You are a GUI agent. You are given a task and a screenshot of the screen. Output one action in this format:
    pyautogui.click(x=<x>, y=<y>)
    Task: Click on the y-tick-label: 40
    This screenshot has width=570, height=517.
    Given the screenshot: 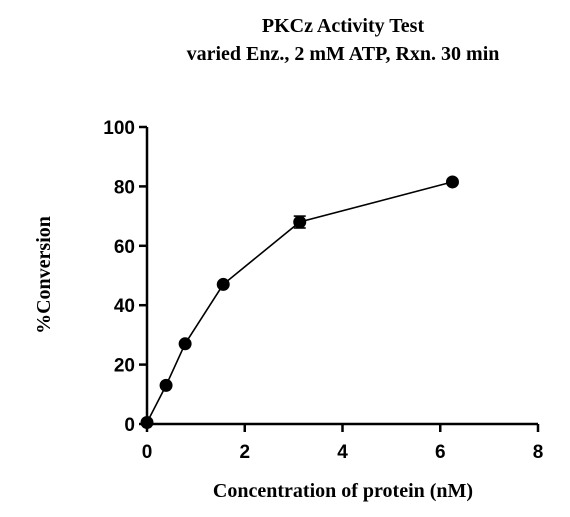 What is the action you would take?
    pyautogui.click(x=124, y=306)
    